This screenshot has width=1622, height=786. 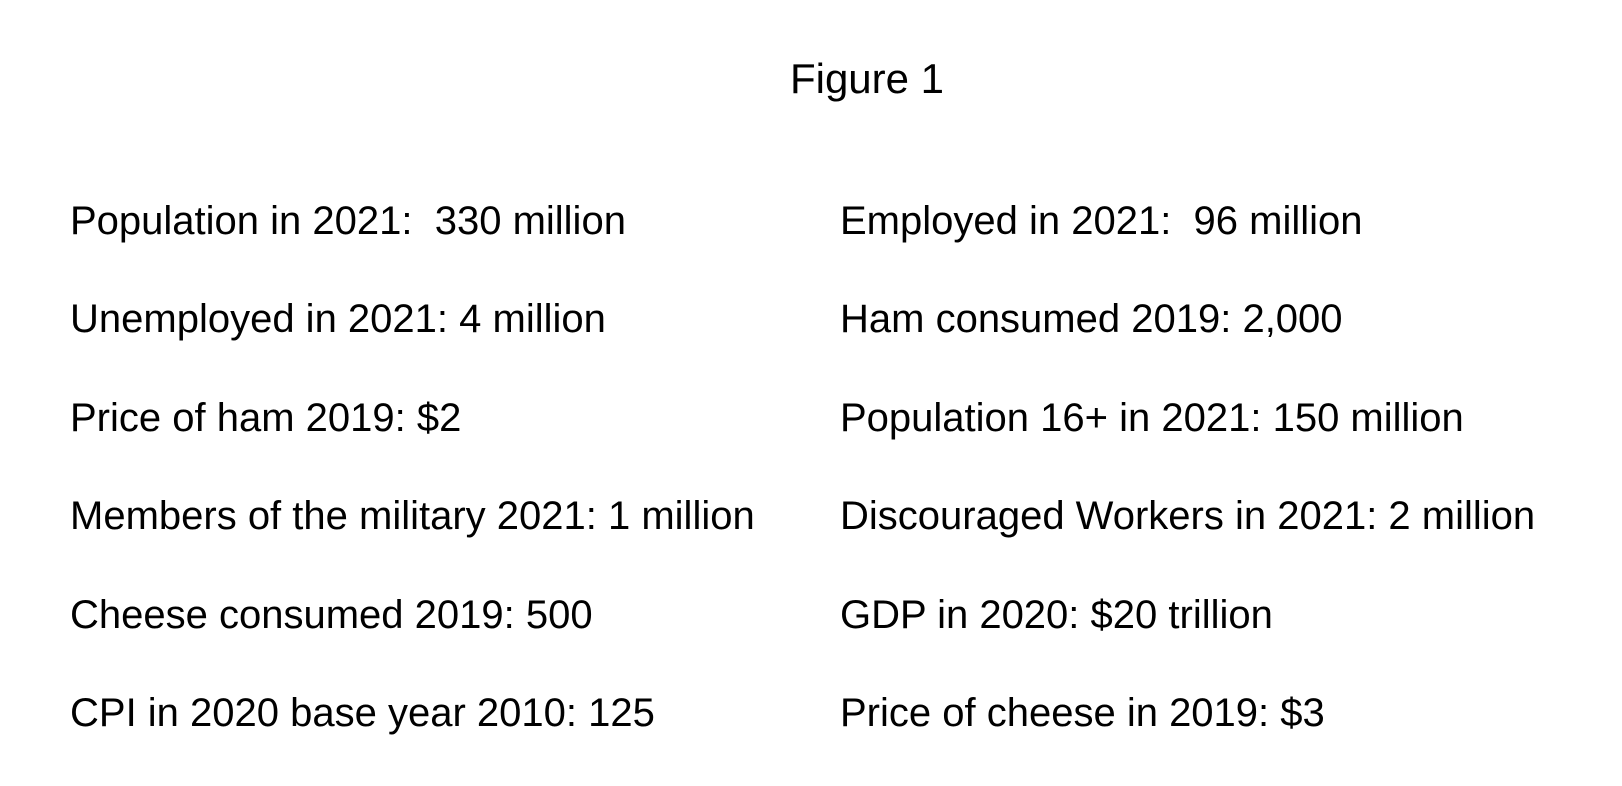 What do you see at coordinates (1152, 417) in the screenshot?
I see `fact-population-16plus-2021: Population 16+ in 2021: 150 million` at bounding box center [1152, 417].